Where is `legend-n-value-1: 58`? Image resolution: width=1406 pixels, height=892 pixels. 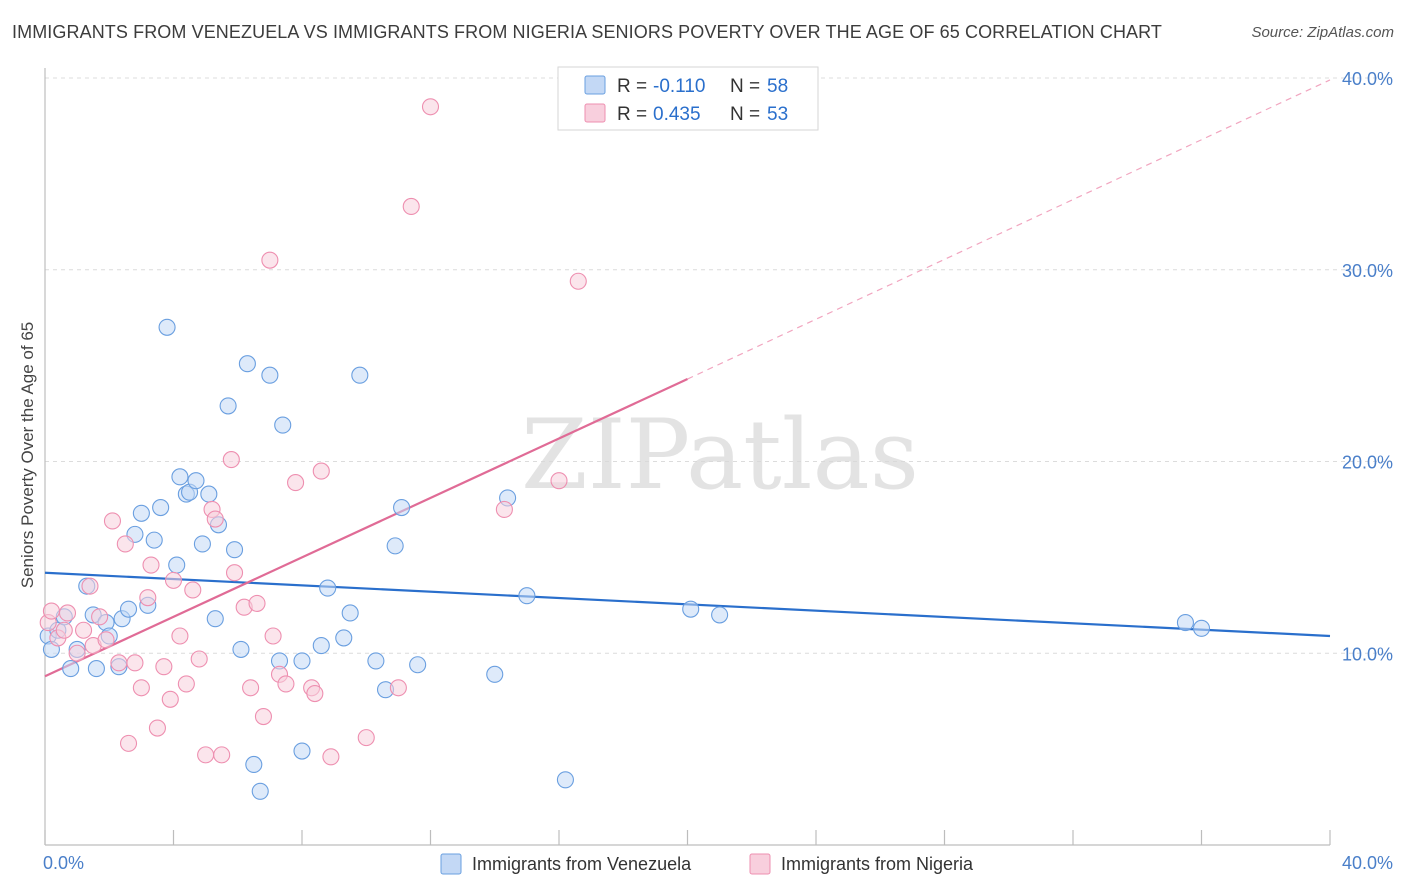 legend-n-value-1: 58 is located at coordinates (777, 86).